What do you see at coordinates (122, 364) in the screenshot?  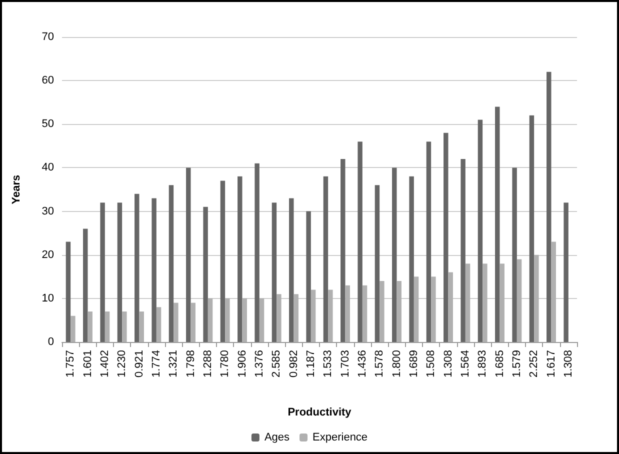 I see `x-tick-label: 1.230` at bounding box center [122, 364].